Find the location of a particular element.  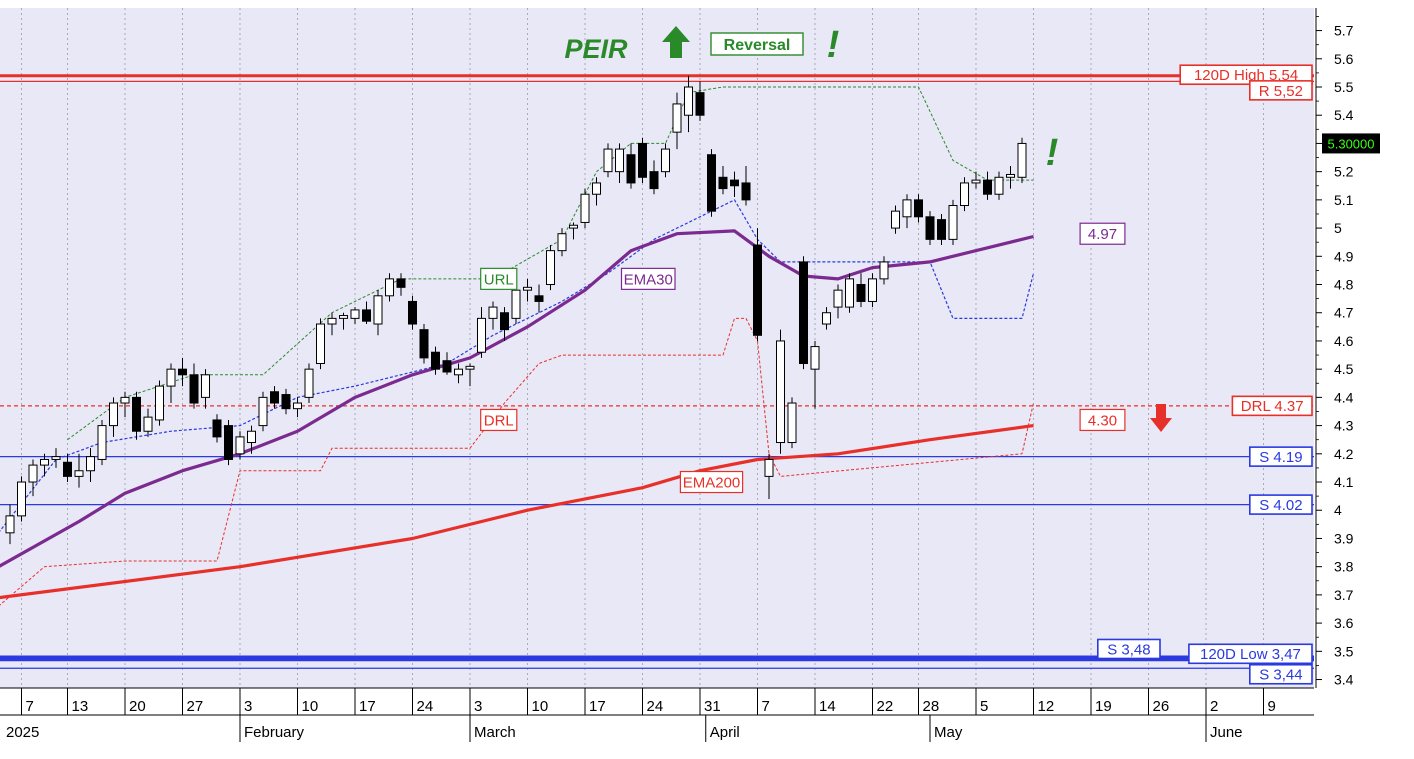

ema200-label-box is located at coordinates (711, 482).